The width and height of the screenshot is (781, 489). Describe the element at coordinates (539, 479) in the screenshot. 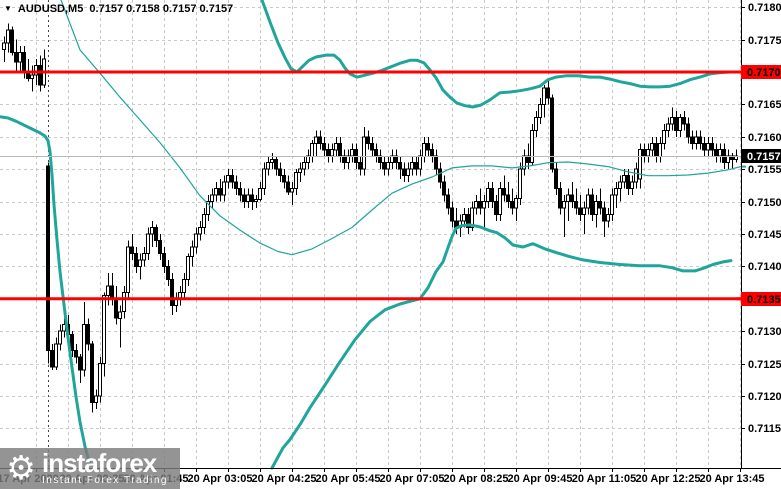

I see `time-axis-label: 20 Apr 09:45` at that location.